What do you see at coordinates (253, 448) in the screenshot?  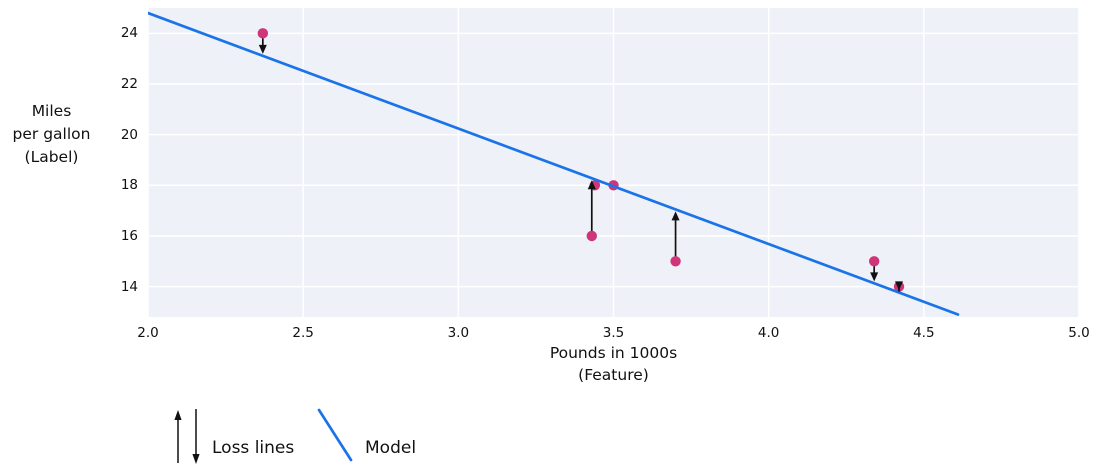 I see `legend-label-loss-lines: Loss lines` at bounding box center [253, 448].